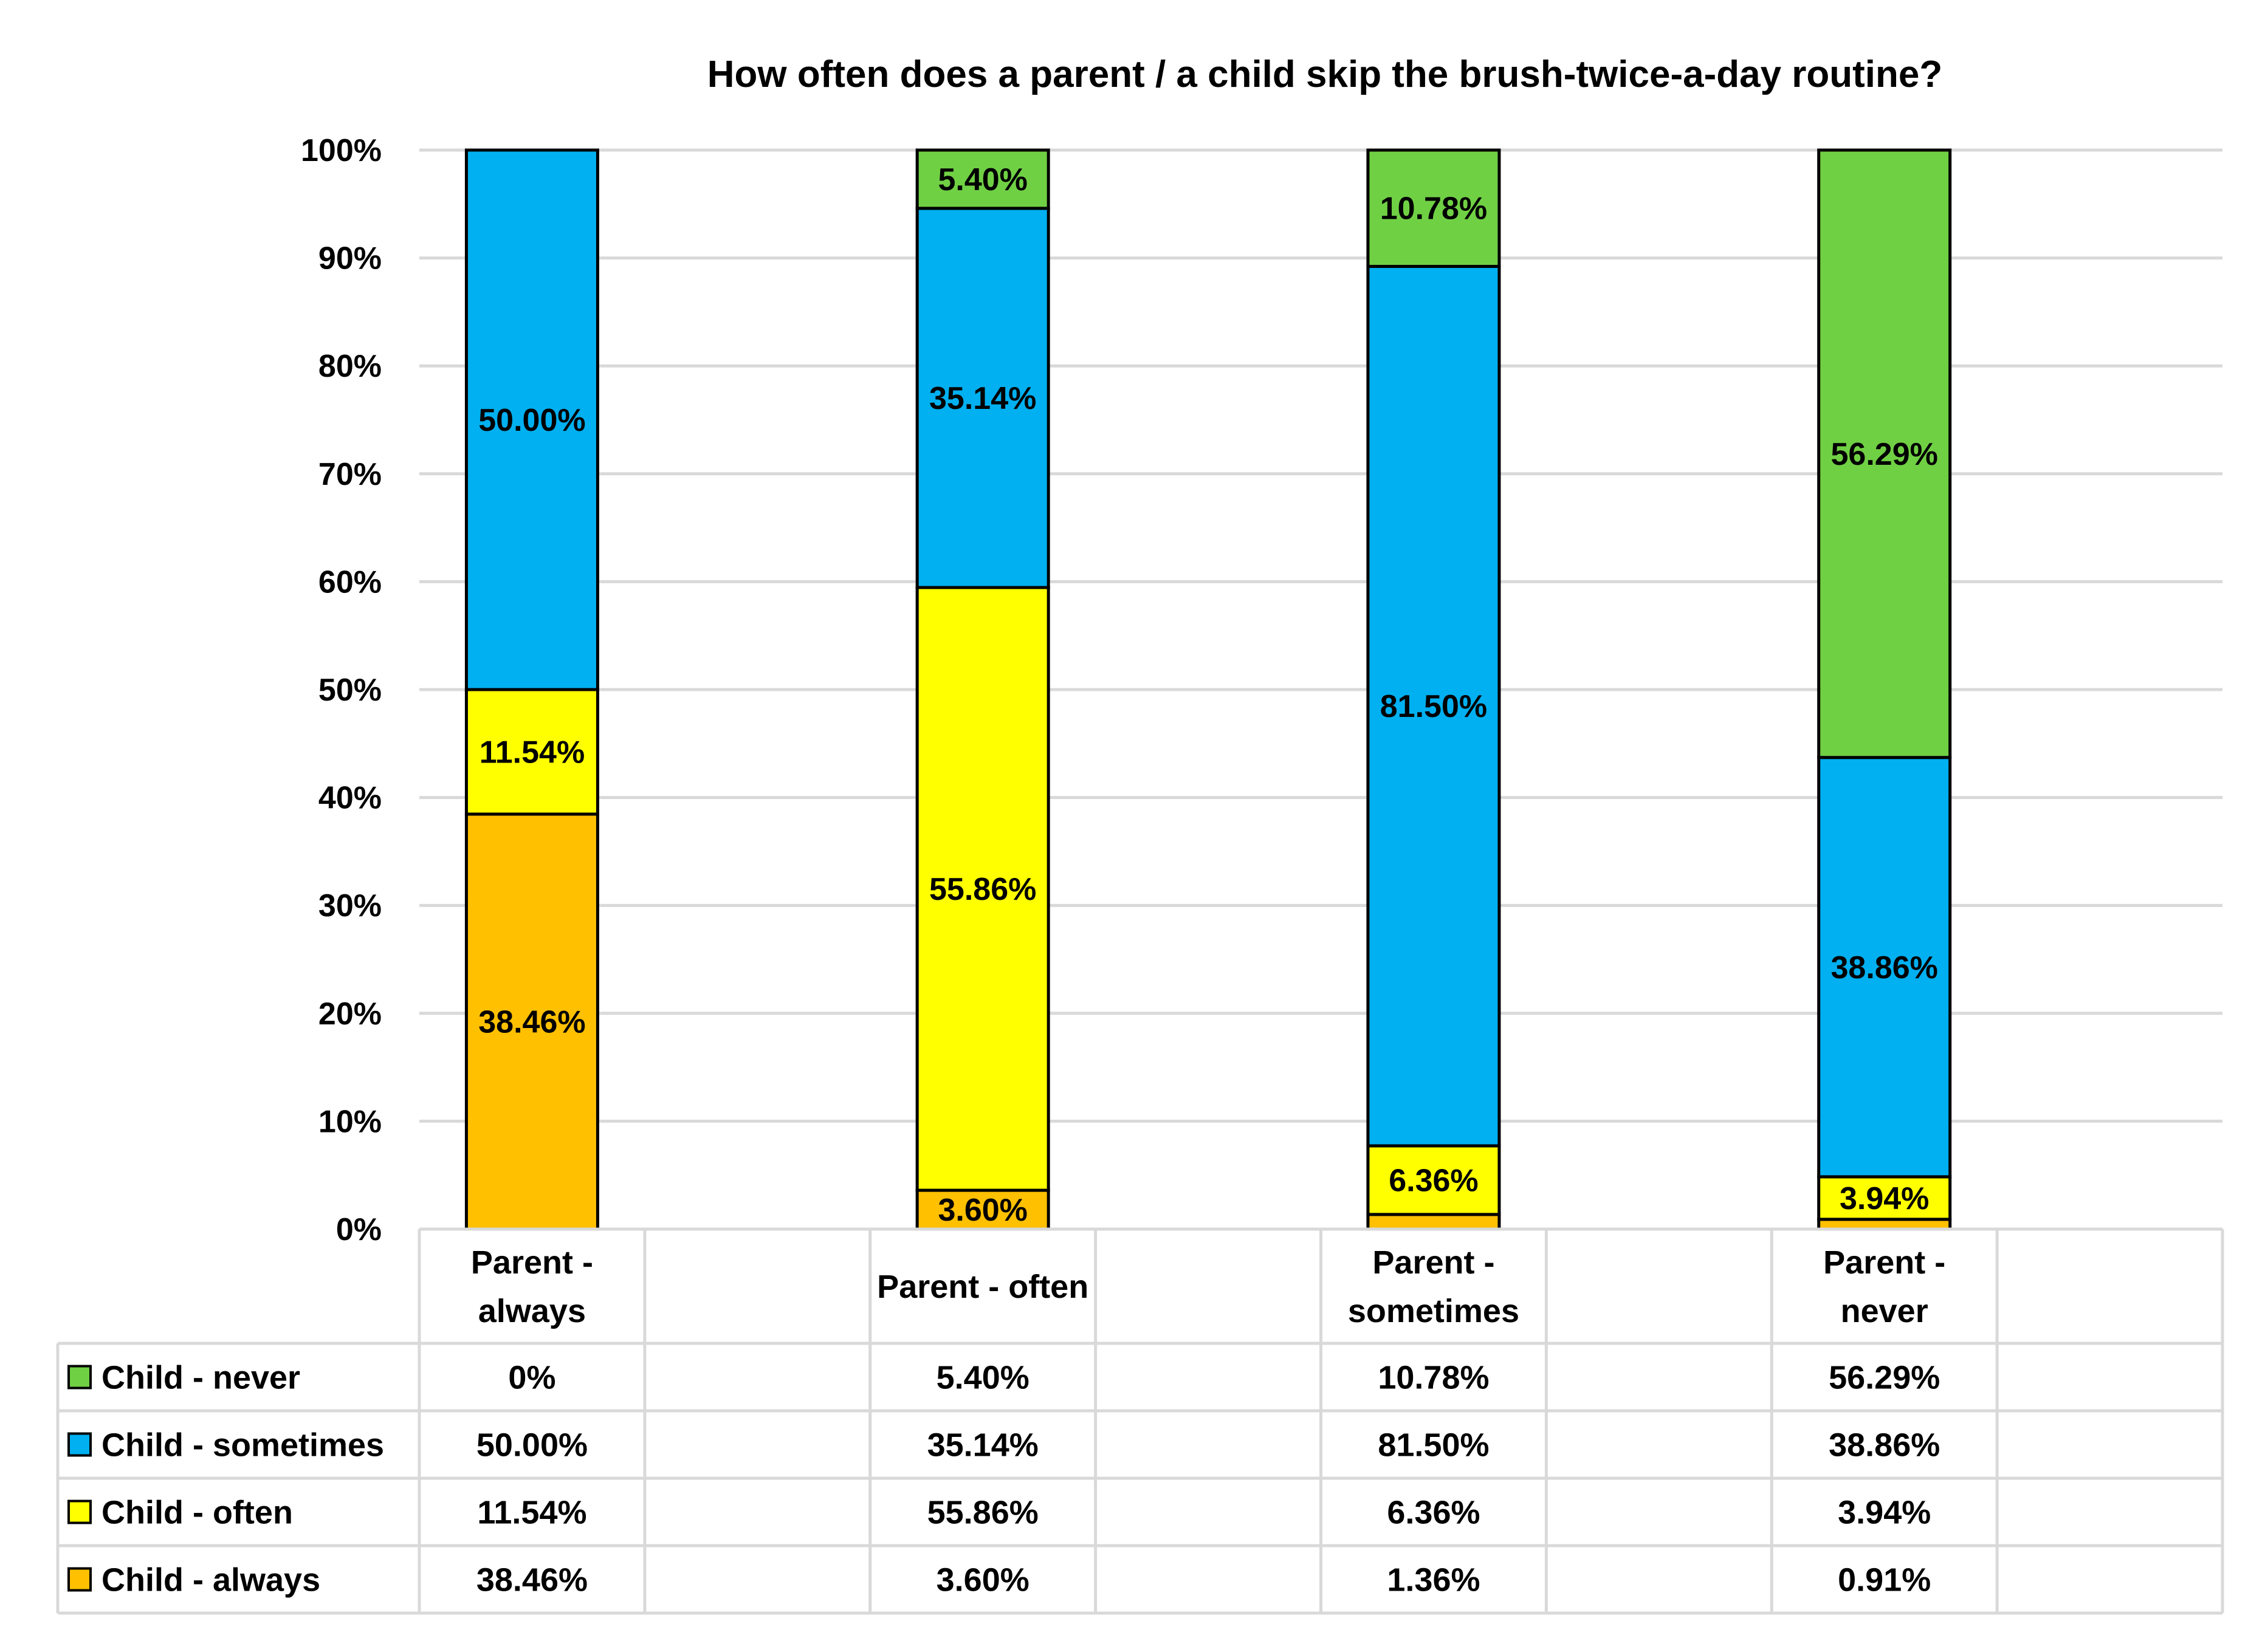 The height and width of the screenshot is (1652, 2265). What do you see at coordinates (983, 1513) in the screenshot?
I see `table-cell: 55.86%` at bounding box center [983, 1513].